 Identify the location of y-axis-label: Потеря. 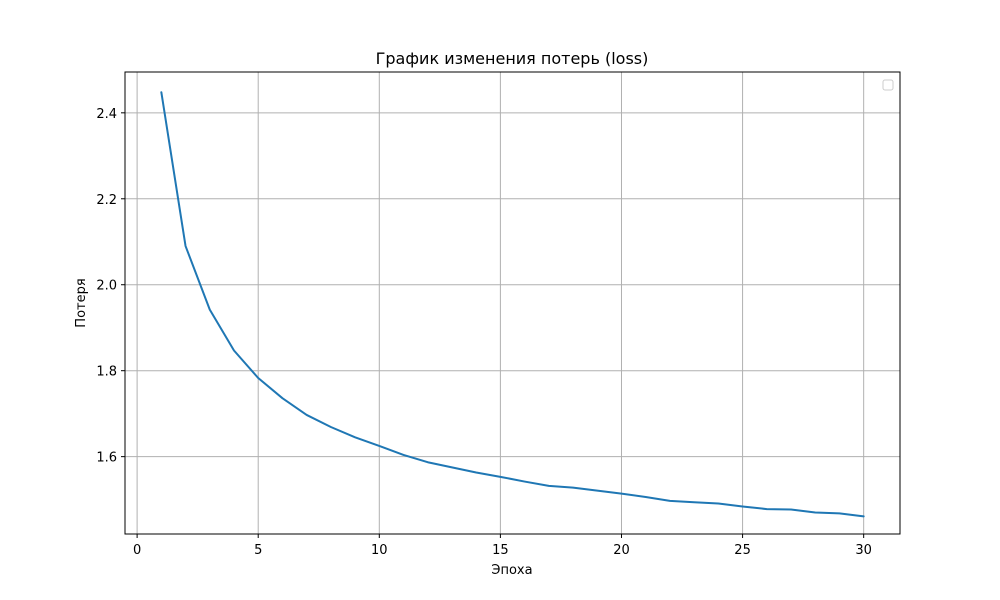
(81, 302).